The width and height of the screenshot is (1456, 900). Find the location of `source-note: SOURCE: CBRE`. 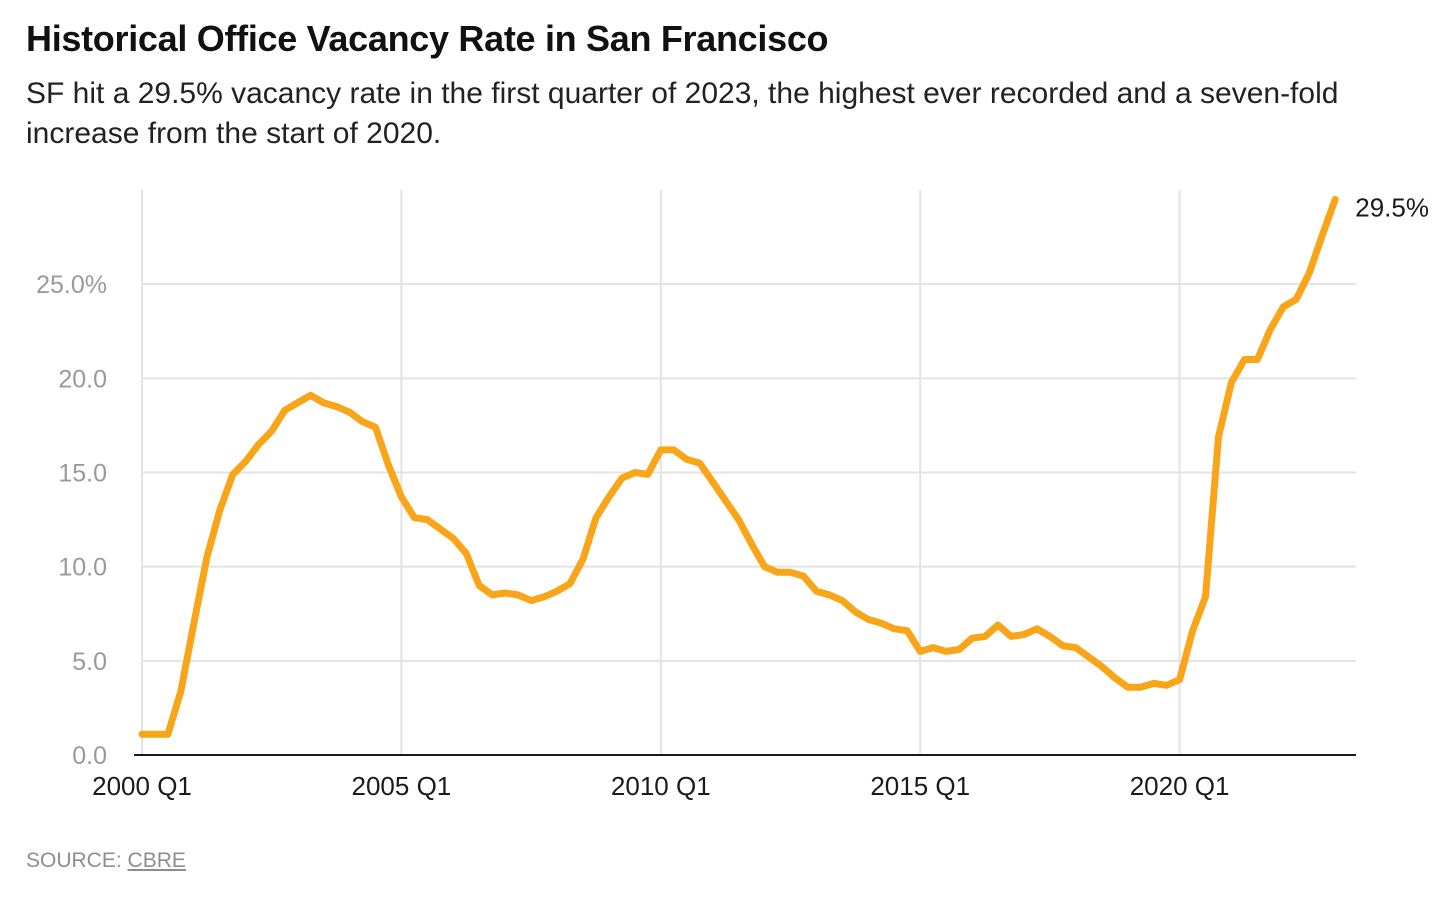

source-note: SOURCE: CBRE is located at coordinates (106, 861).